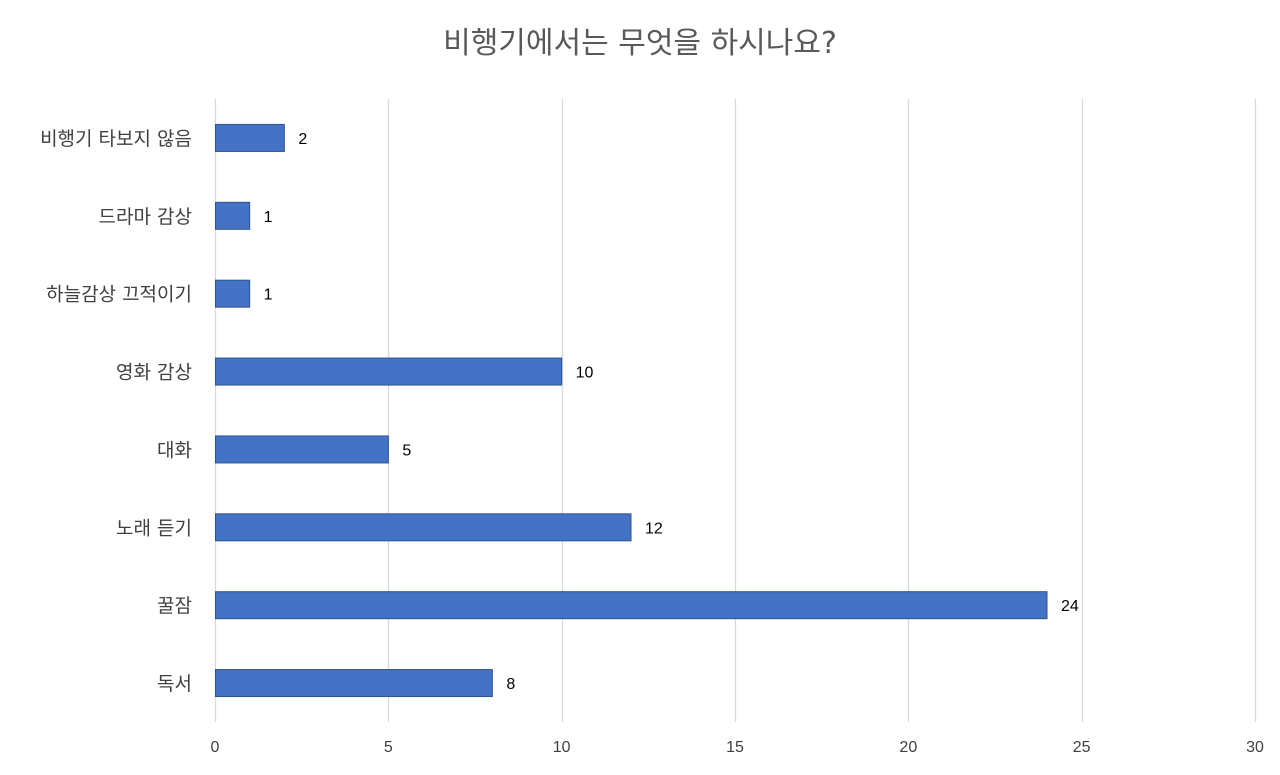 This screenshot has width=1280, height=775. What do you see at coordinates (119, 295) in the screenshot?
I see `category-label: 하늘감상 끄적이기` at bounding box center [119, 295].